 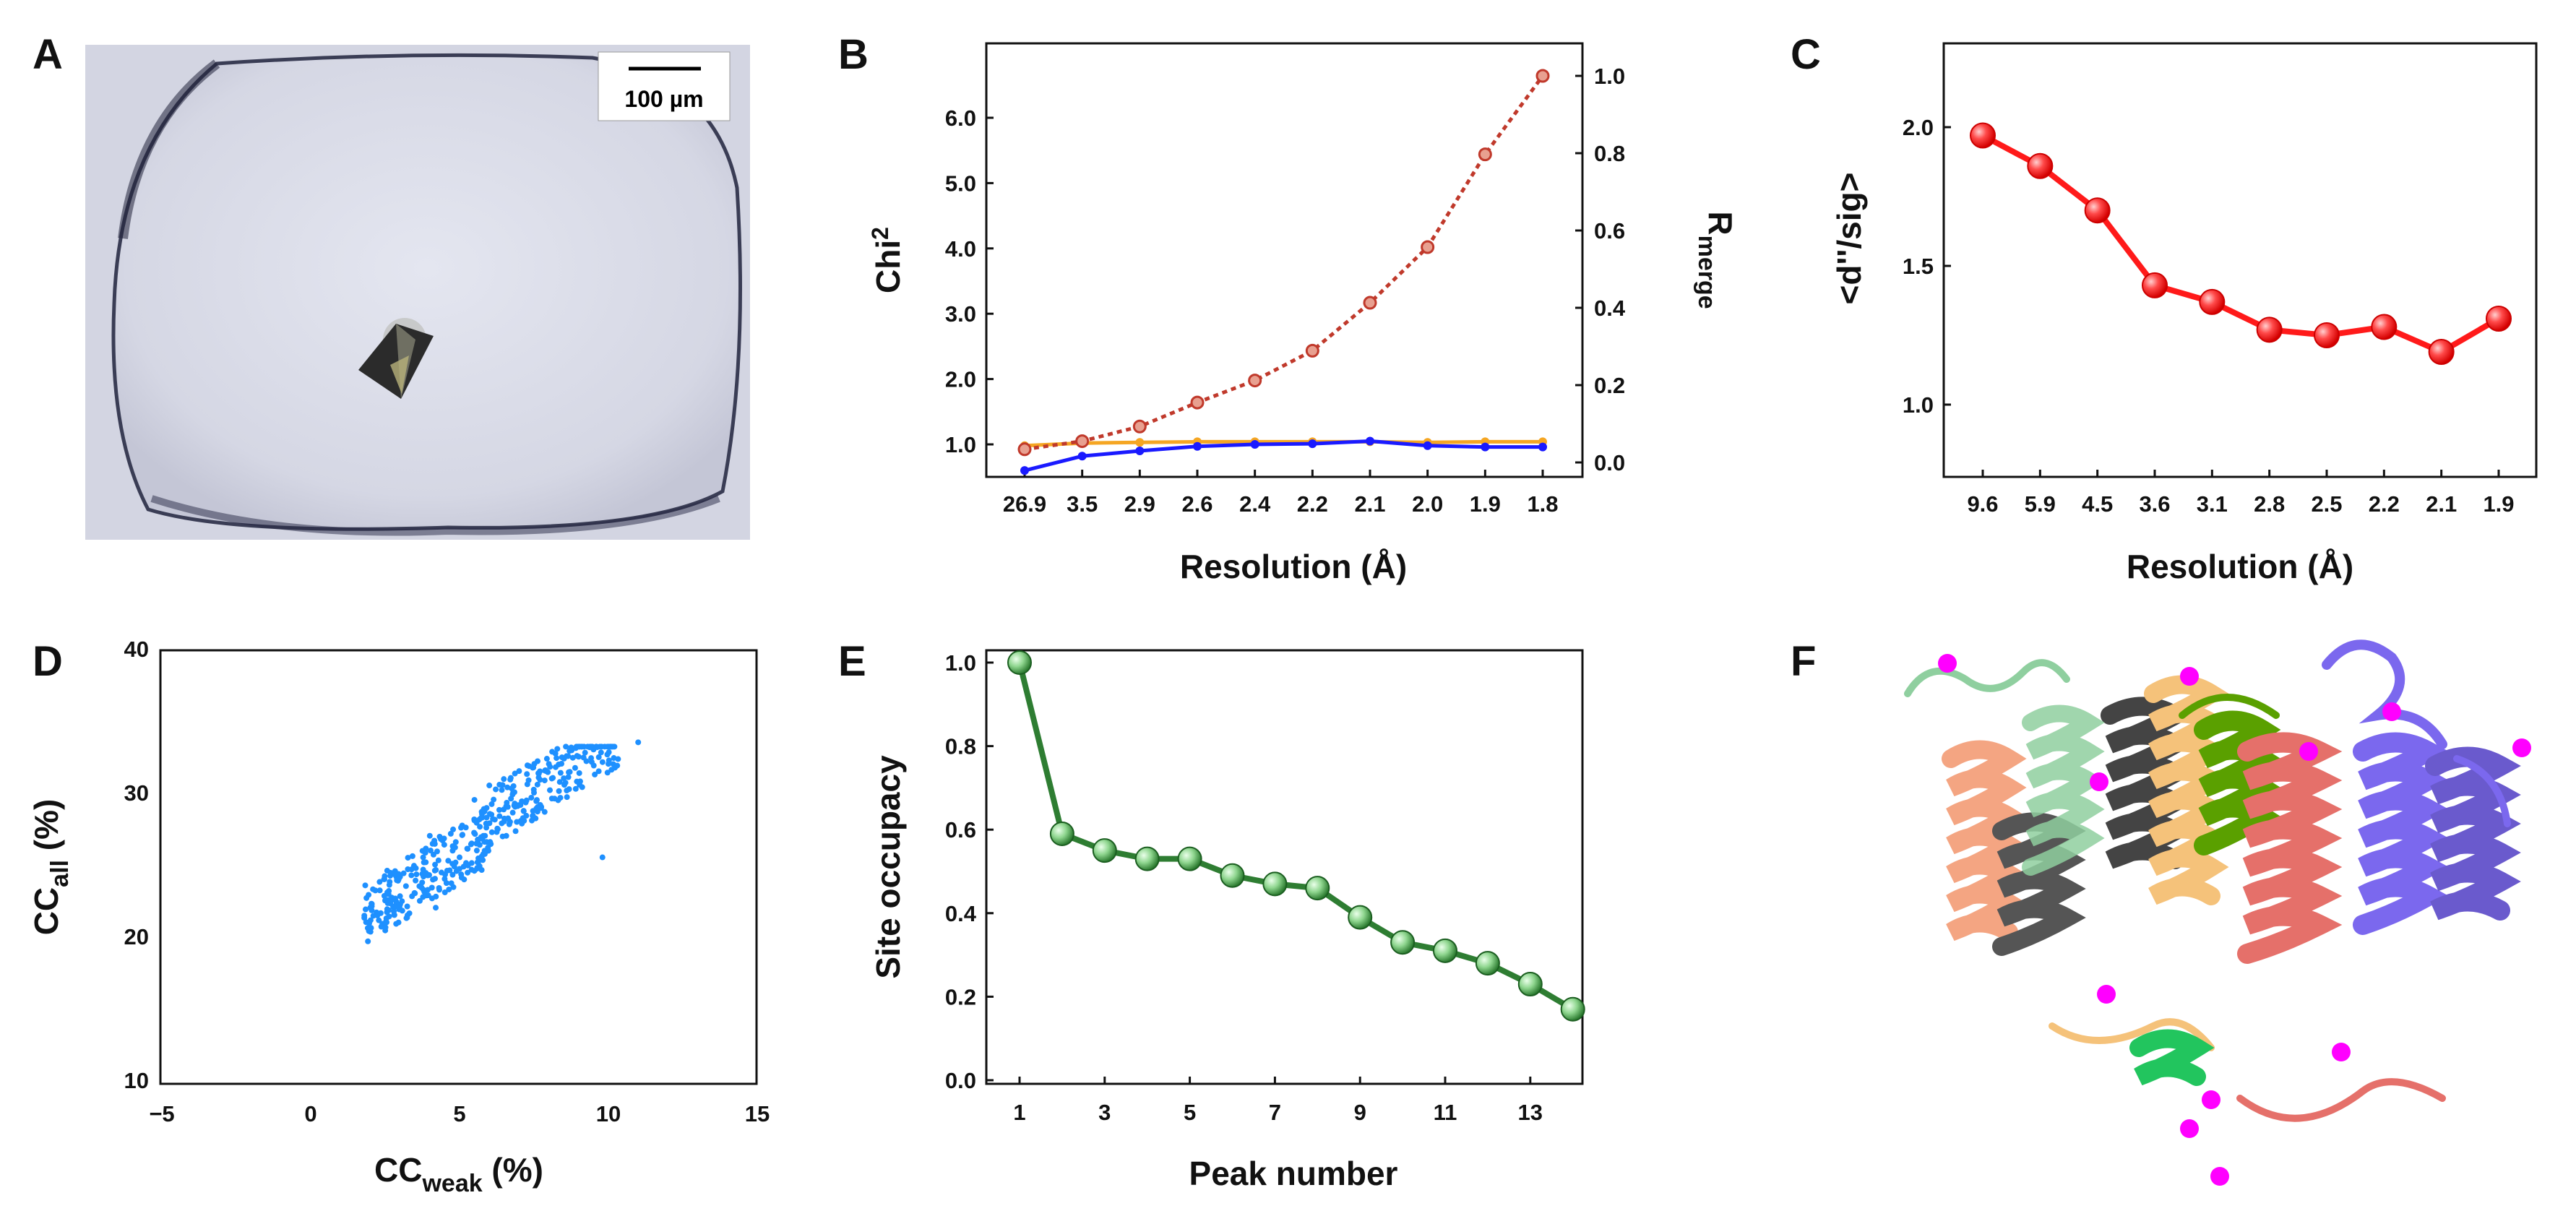 What do you see at coordinates (852, 662) in the screenshot?
I see `panel-label-e: E` at bounding box center [852, 662].